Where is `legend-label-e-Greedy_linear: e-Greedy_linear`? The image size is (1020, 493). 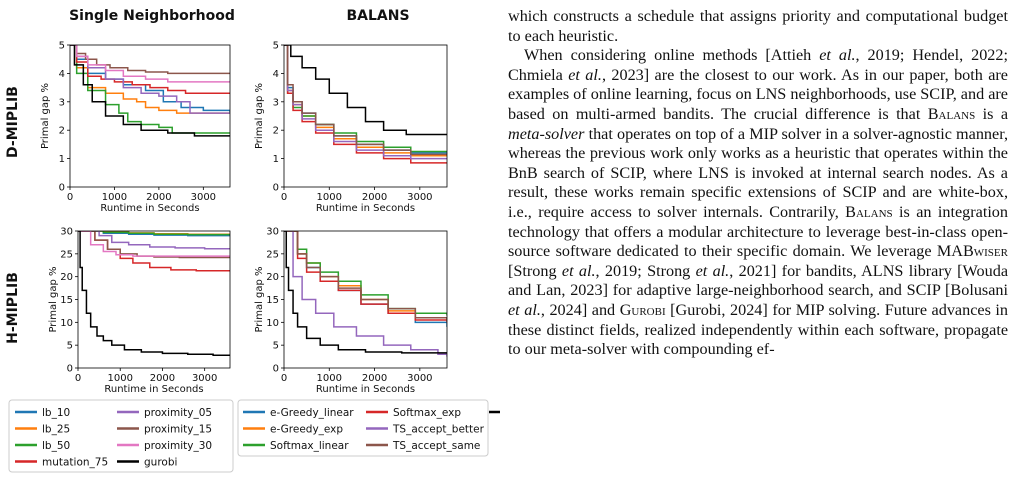
legend-label-e-Greedy_linear: e-Greedy_linear is located at coordinates (312, 413).